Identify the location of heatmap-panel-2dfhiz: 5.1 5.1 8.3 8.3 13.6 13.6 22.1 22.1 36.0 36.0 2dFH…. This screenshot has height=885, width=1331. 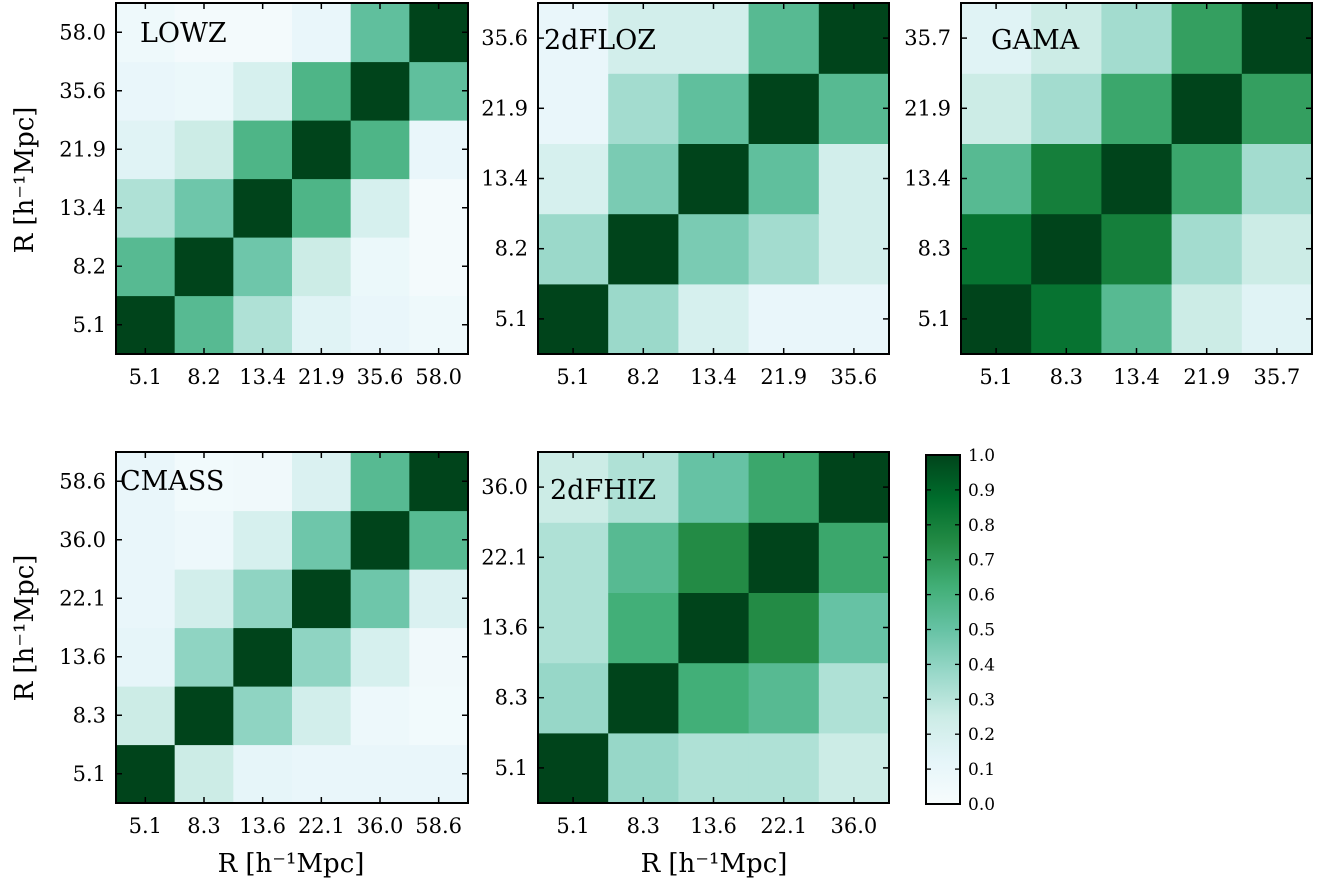
(685, 644).